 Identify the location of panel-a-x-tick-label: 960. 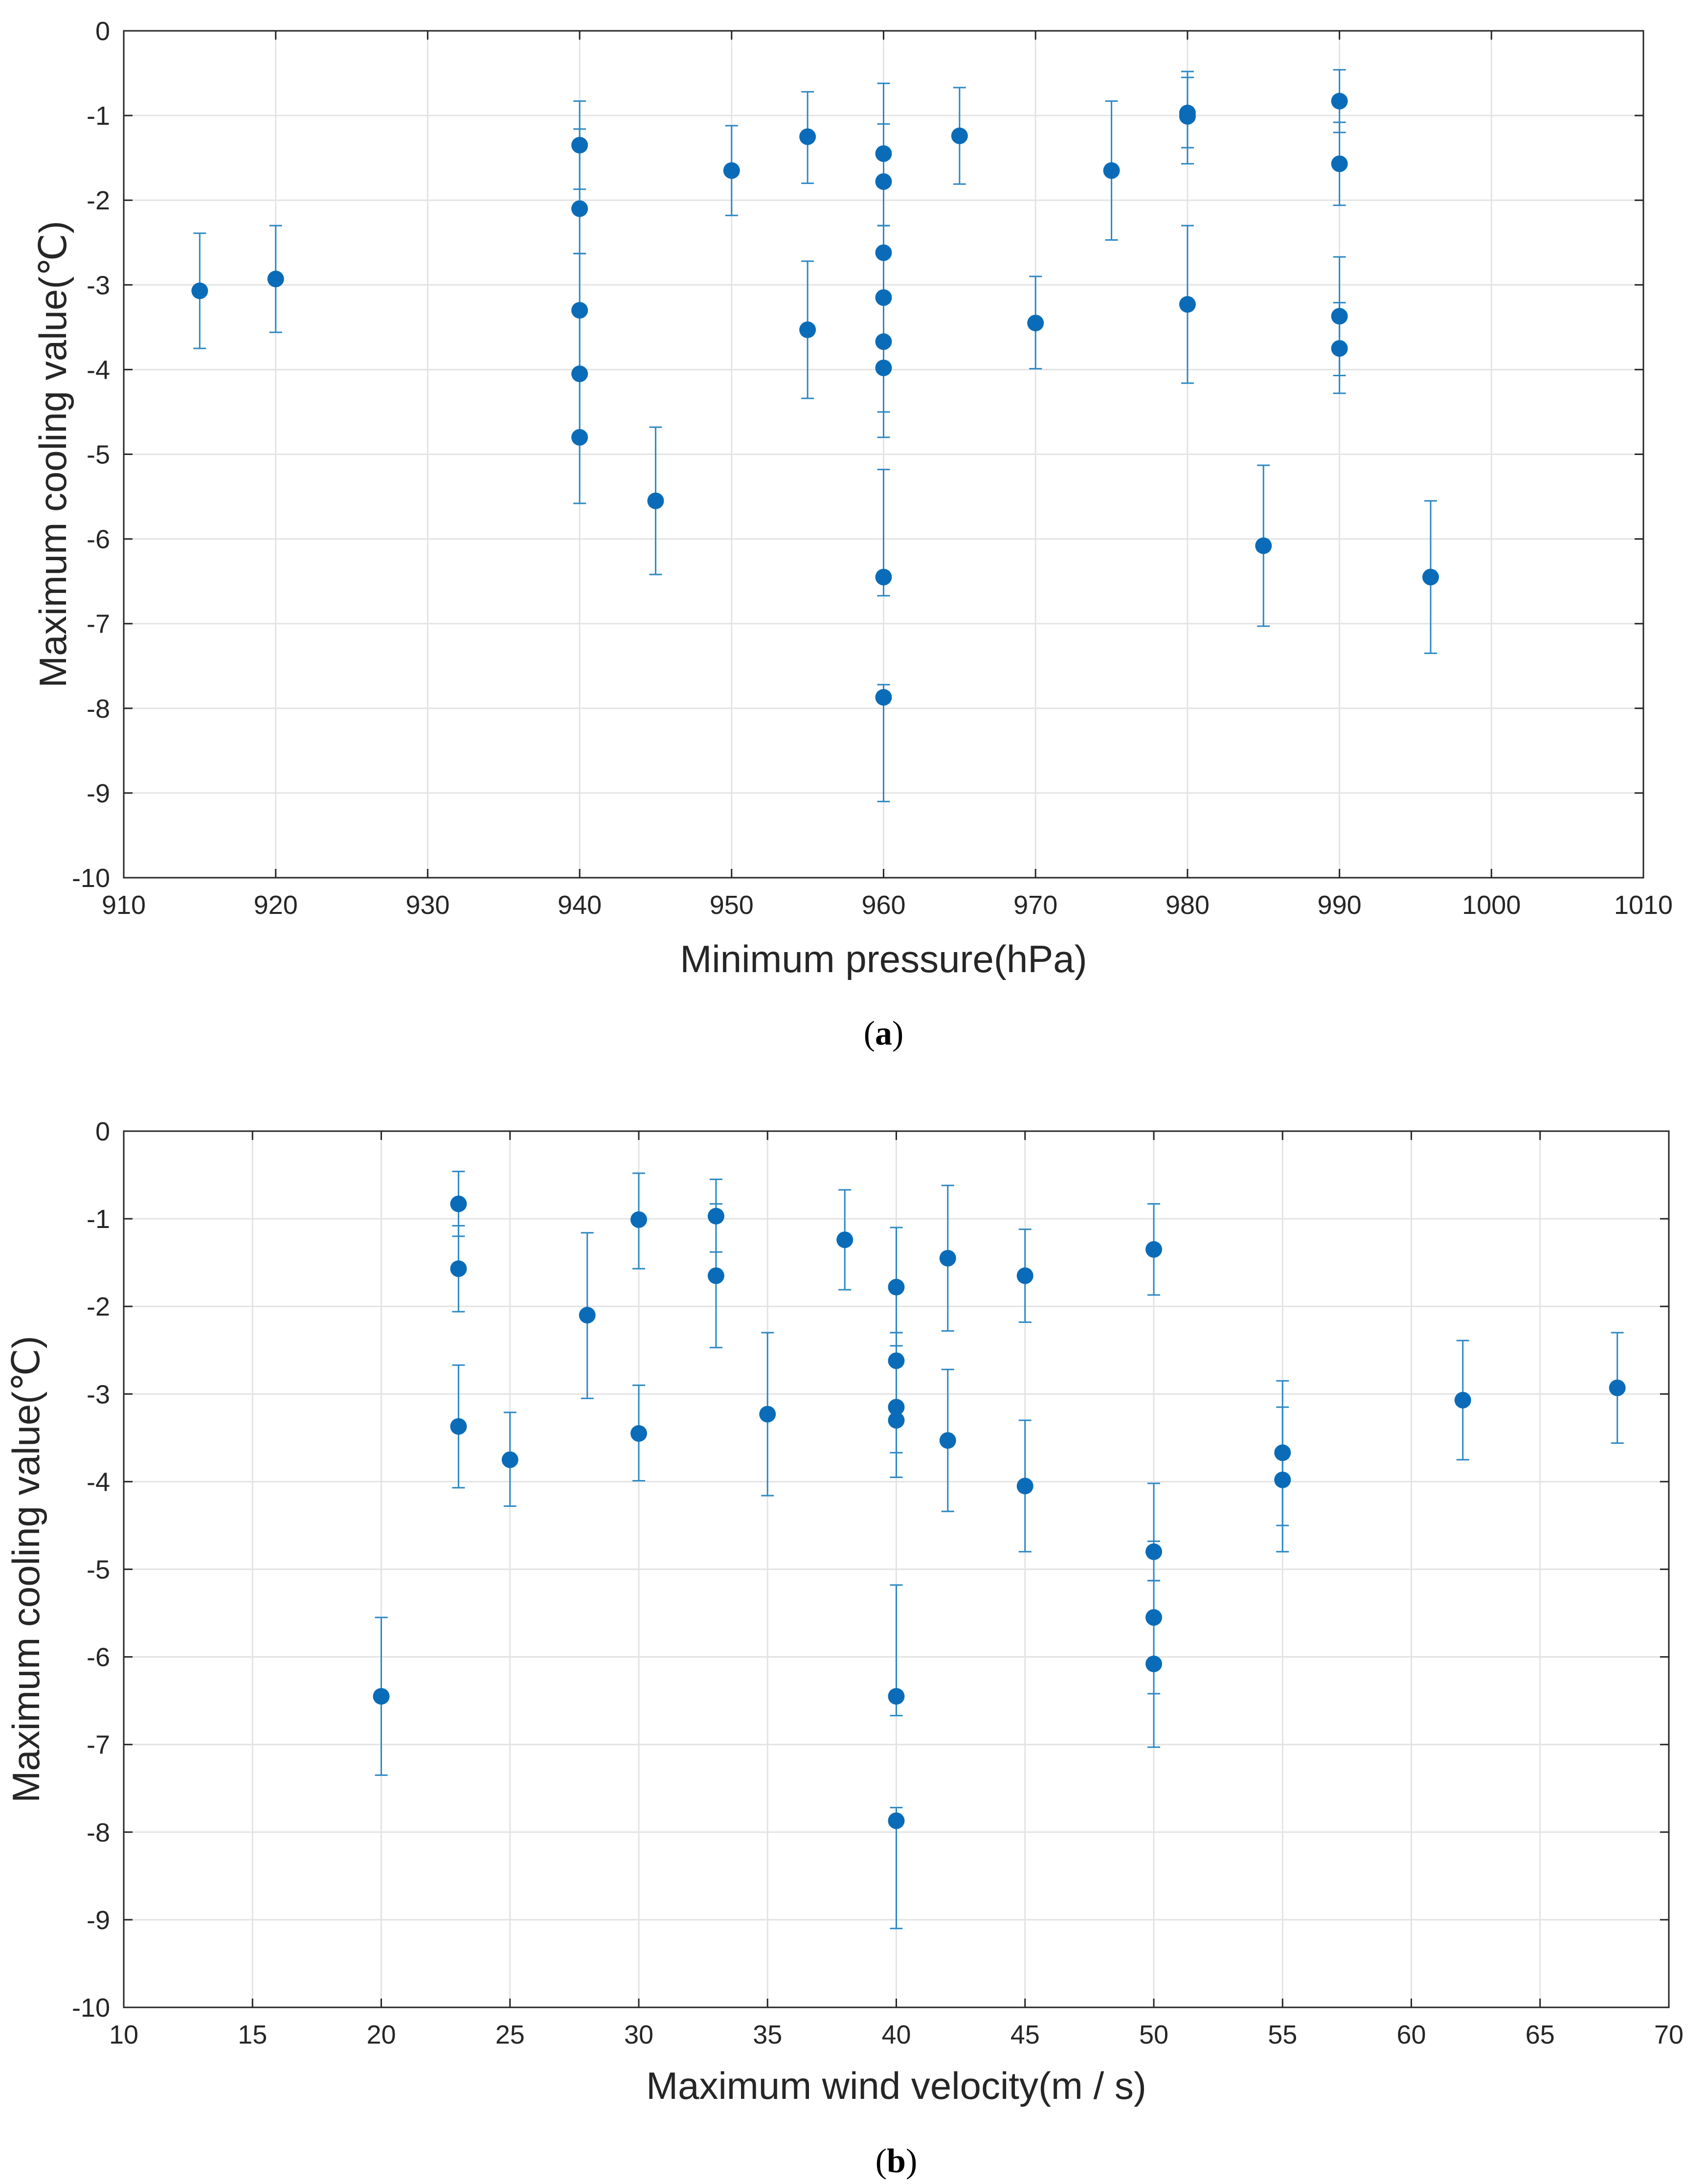
(883, 905).